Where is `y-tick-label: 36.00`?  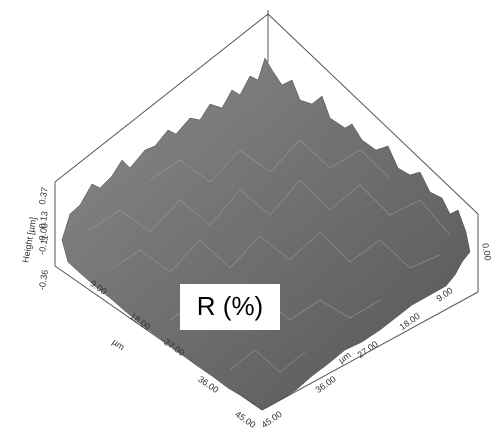 y-tick-label: 36.00 is located at coordinates (326, 384).